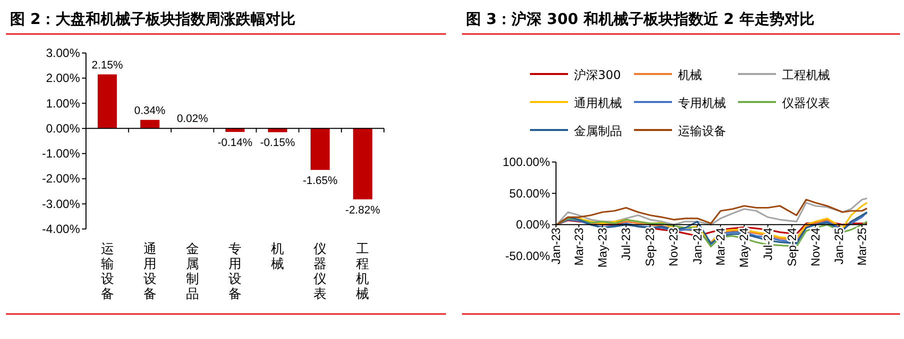 Image resolution: width=904 pixels, height=339 pixels. Describe the element at coordinates (107, 272) in the screenshot. I see `x-tick-label: 运输设备` at that location.